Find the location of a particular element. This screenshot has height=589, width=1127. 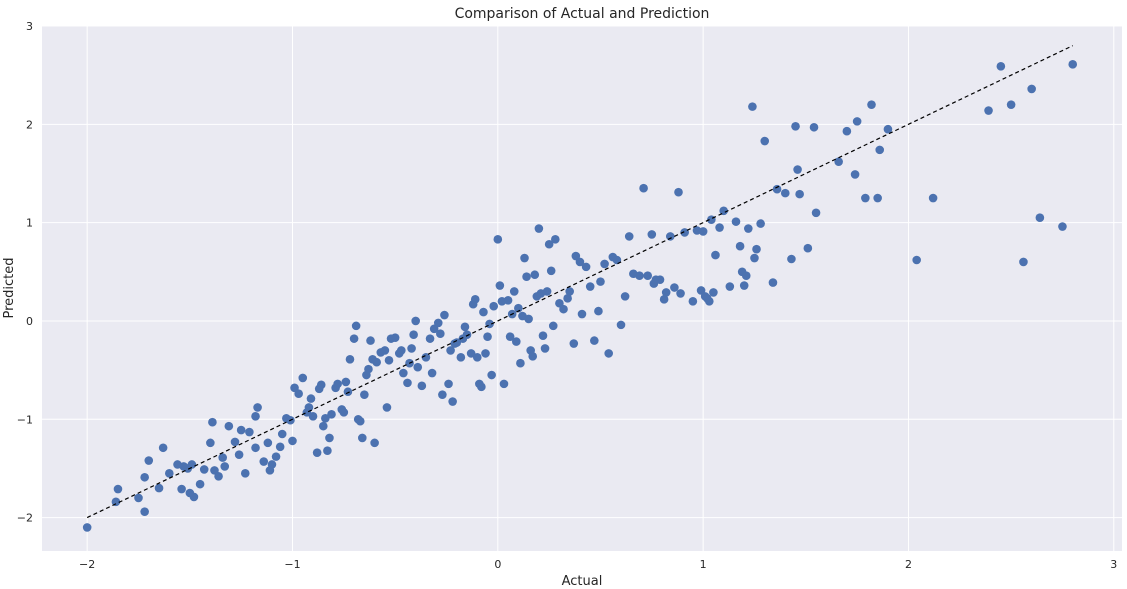

x-tick-label: −1 is located at coordinates (292, 564).